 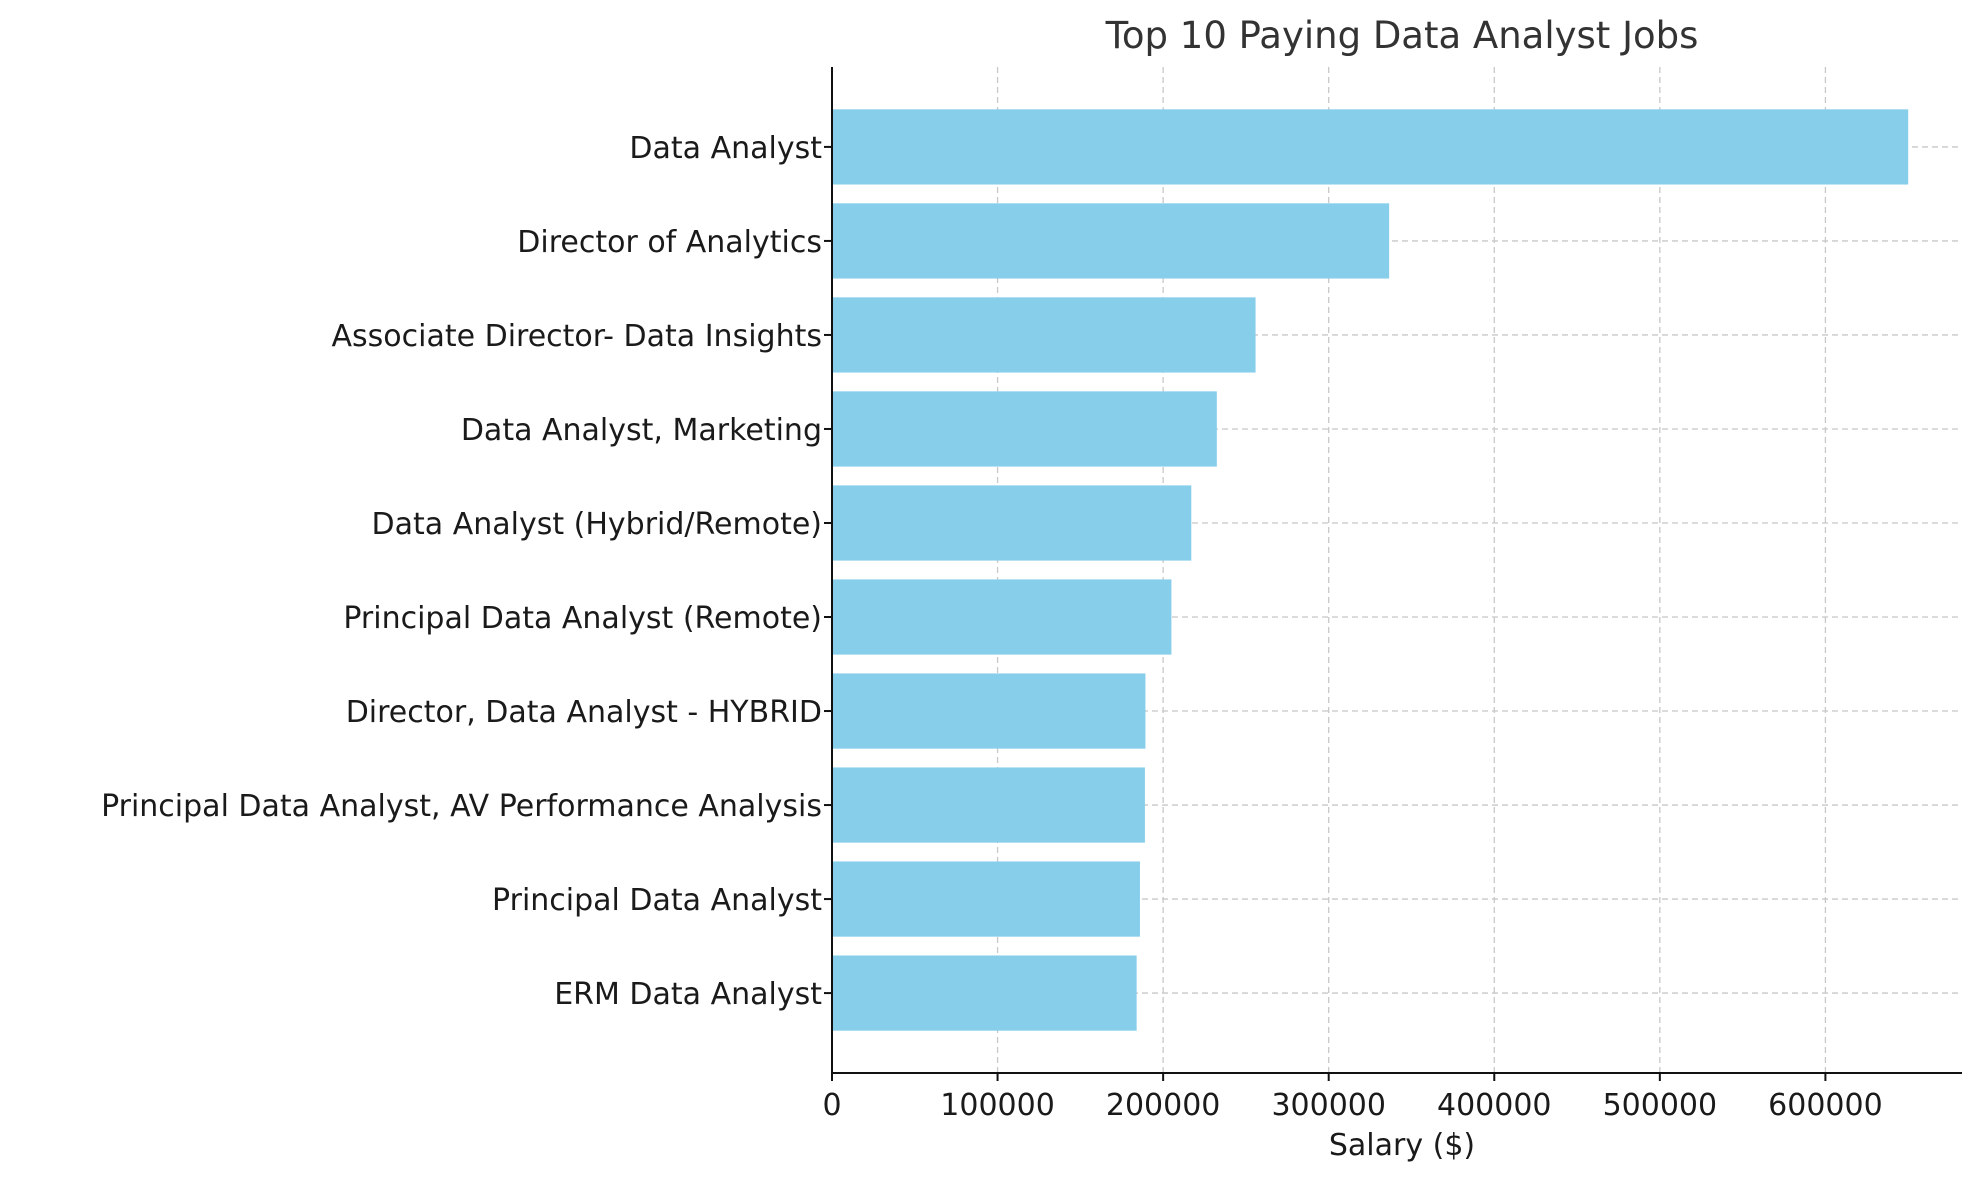 I want to click on y-tick-label: Data Analyst (Hybrid/Remote), so click(x=597, y=524).